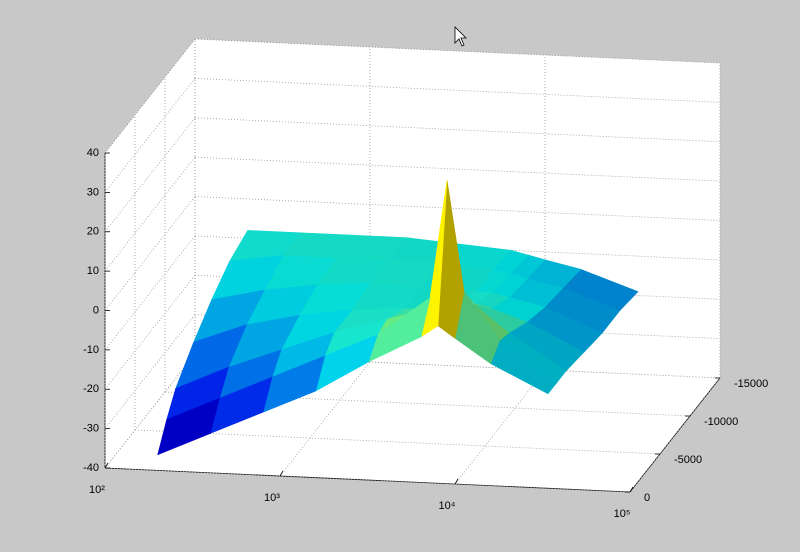 Image resolution: width=800 pixels, height=552 pixels. Describe the element at coordinates (96, 310) in the screenshot. I see `z-tick-label: 0` at that location.